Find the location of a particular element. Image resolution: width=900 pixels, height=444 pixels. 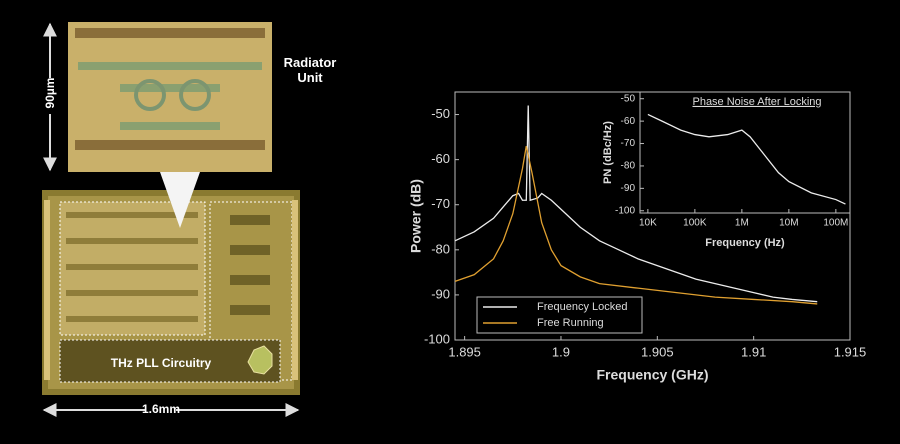

x-tick-label: 1M is located at coordinates (742, 223).